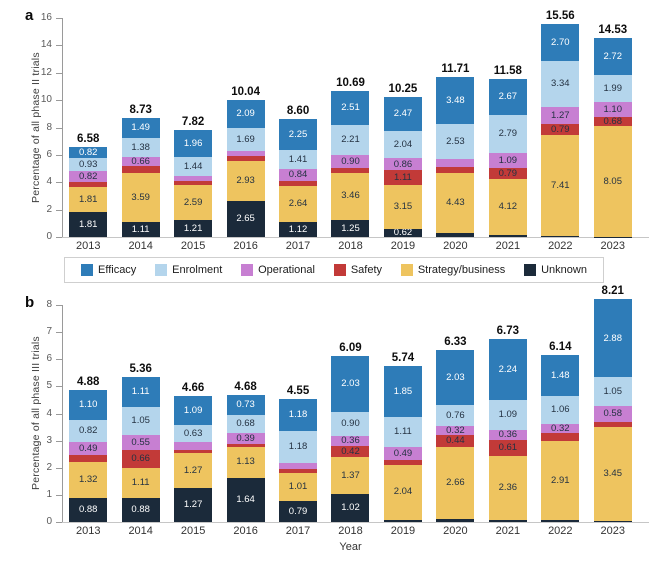 This screenshot has width=649, height=562. Describe the element at coordinates (612, 56) in the screenshot. I see `segment-efficacy: 2.72` at that location.